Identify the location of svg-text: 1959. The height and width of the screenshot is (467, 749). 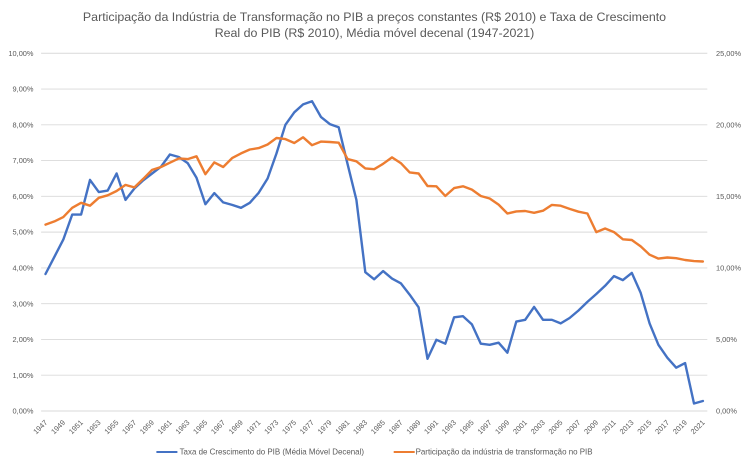
(147, 427).